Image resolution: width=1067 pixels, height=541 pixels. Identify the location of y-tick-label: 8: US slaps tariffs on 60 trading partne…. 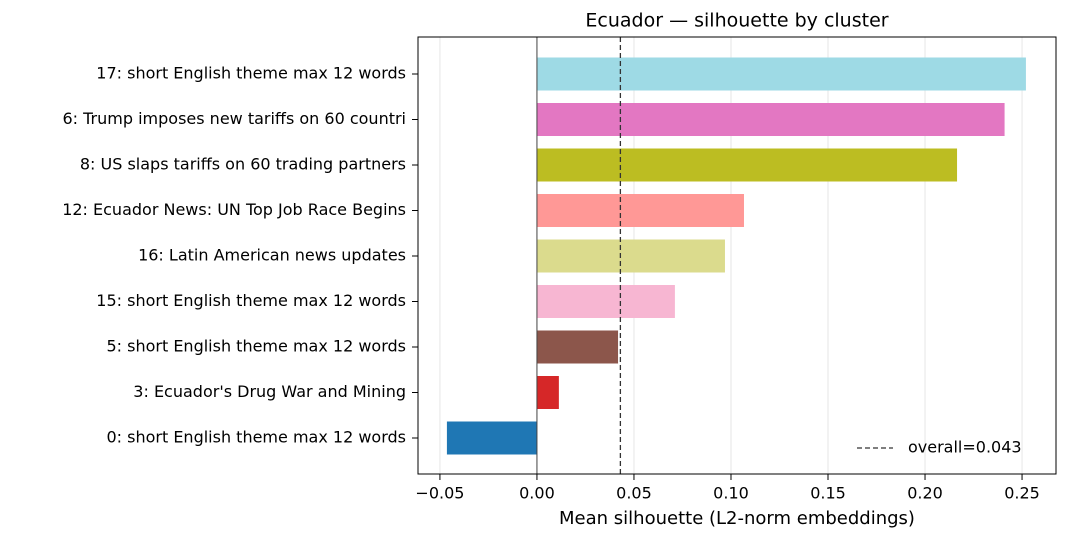
(243, 164).